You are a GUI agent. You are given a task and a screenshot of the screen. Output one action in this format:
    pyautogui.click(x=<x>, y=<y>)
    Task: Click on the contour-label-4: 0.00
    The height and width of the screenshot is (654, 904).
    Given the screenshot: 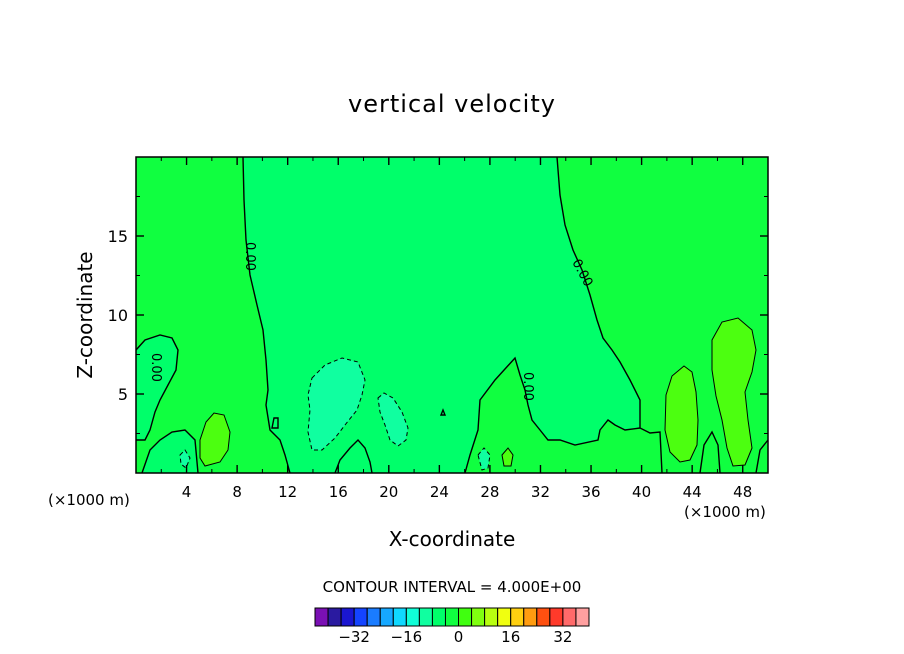 What is the action you would take?
    pyautogui.click(x=527, y=386)
    